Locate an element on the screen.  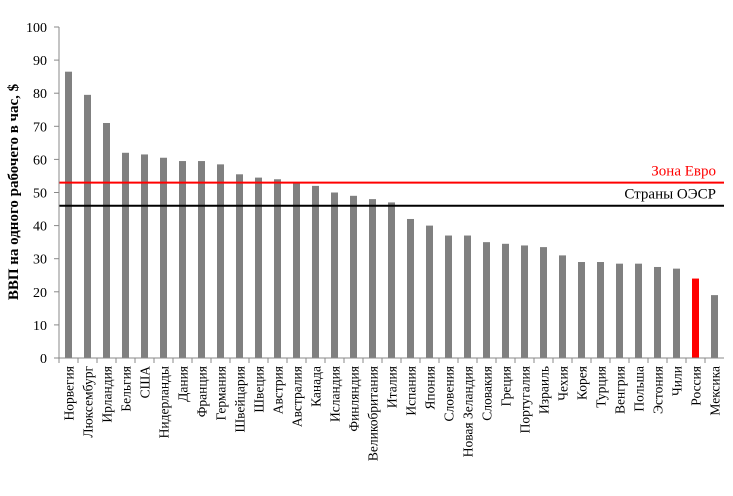
category-label: Польша is located at coordinates (639, 389).